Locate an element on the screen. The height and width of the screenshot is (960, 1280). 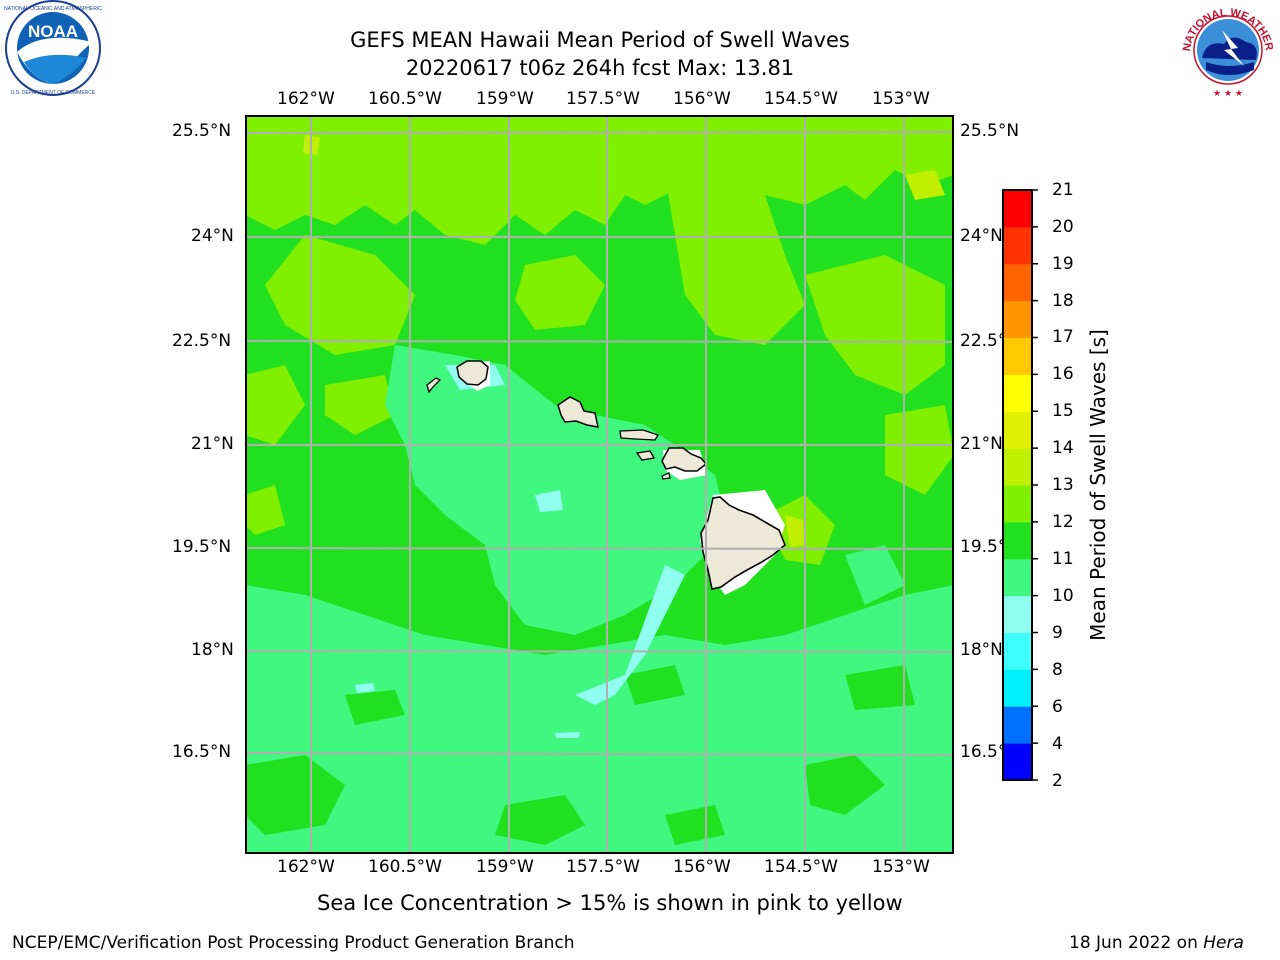
colorbar-tick: 16 is located at coordinates (1063, 374).